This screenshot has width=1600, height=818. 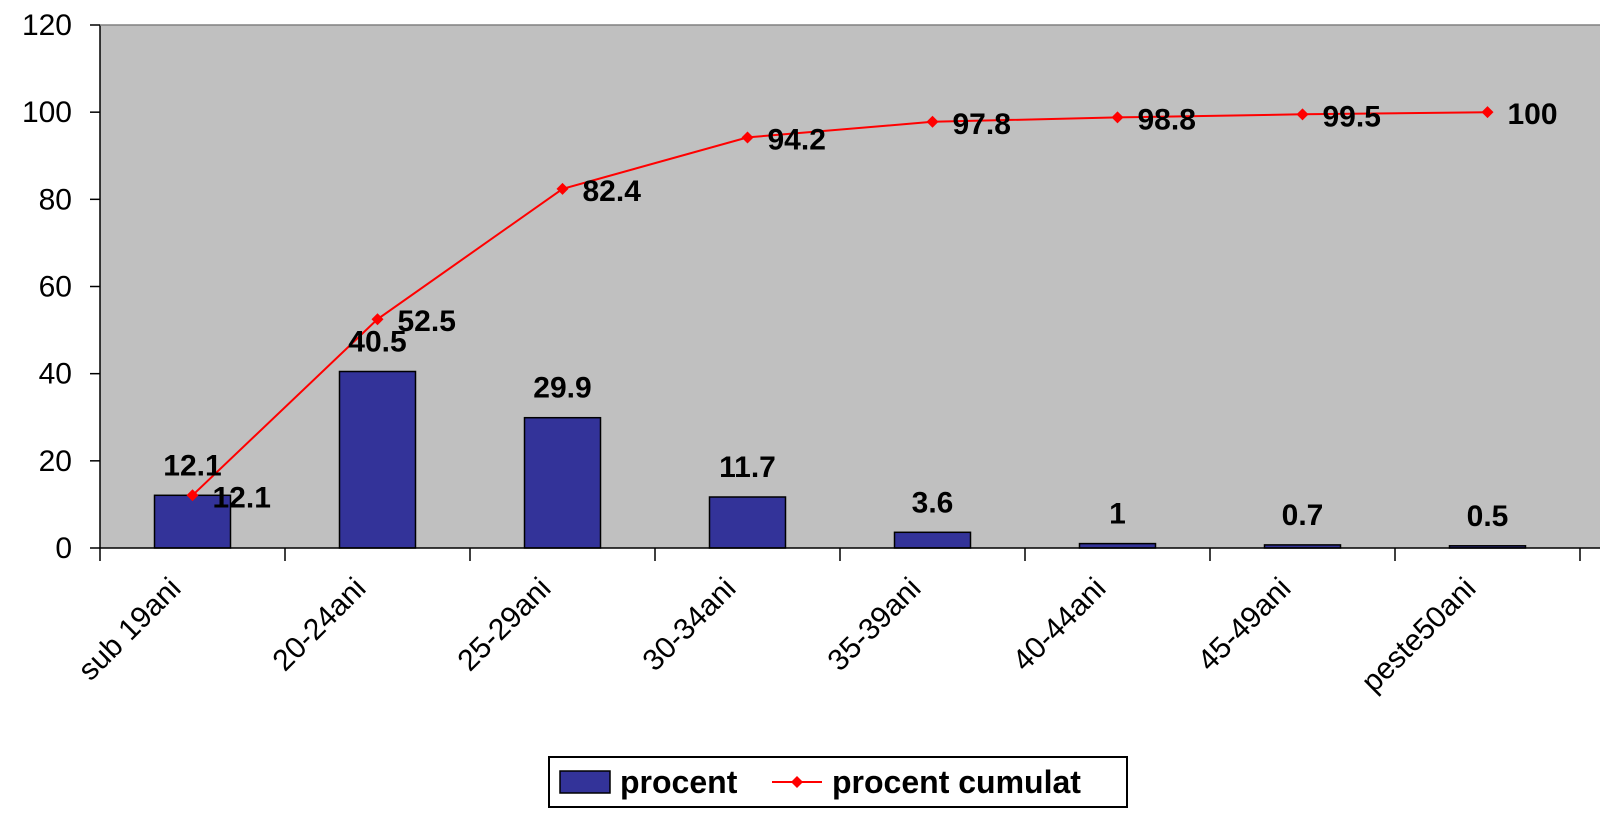 I want to click on y-tick-label: 80, so click(x=55, y=199).